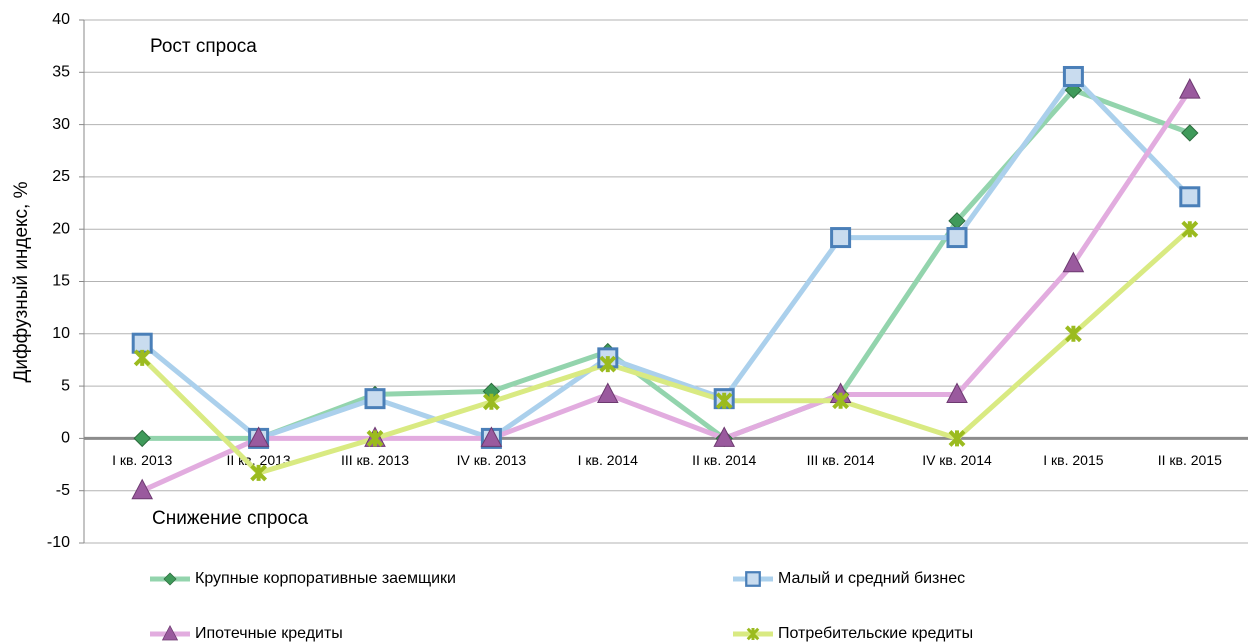 The height and width of the screenshot is (644, 1249). I want to click on x-tick-label: I кв. 2015, so click(1073, 460).